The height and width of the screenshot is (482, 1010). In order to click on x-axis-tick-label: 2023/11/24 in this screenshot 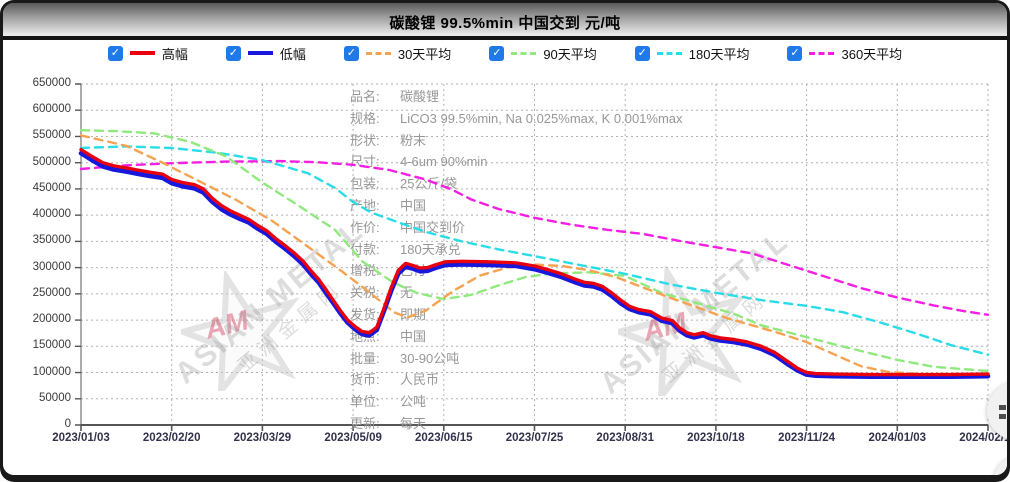, I will do `click(807, 438)`.